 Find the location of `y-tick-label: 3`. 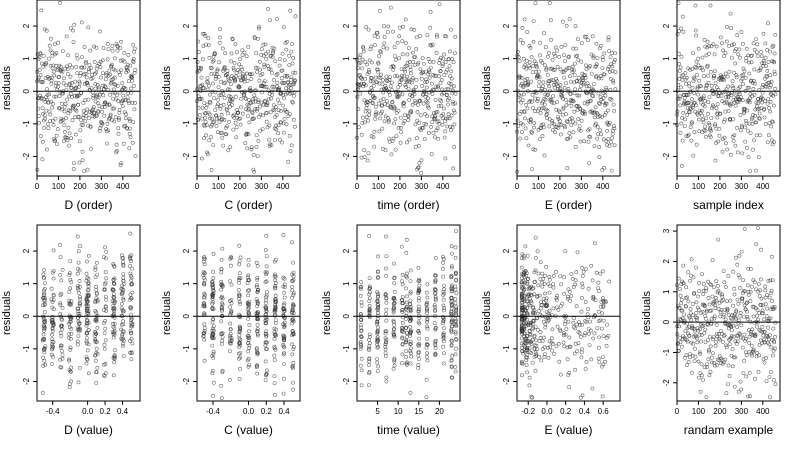

y-tick-label: 3 is located at coordinates (666, 230).